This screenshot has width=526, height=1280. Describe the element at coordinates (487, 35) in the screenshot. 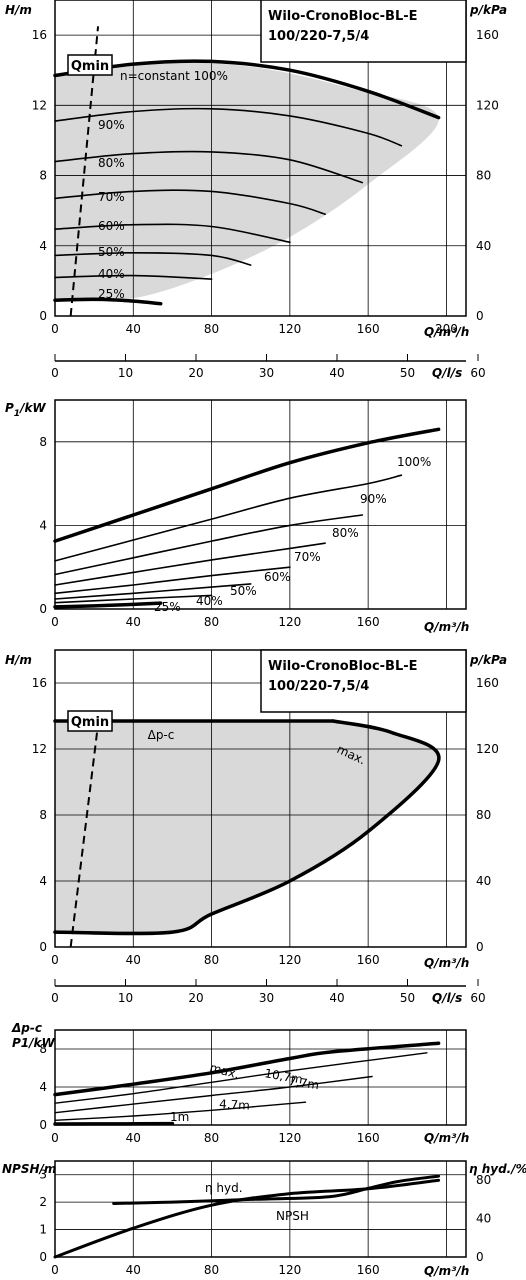

I see `y2-tick-label: 160` at that location.